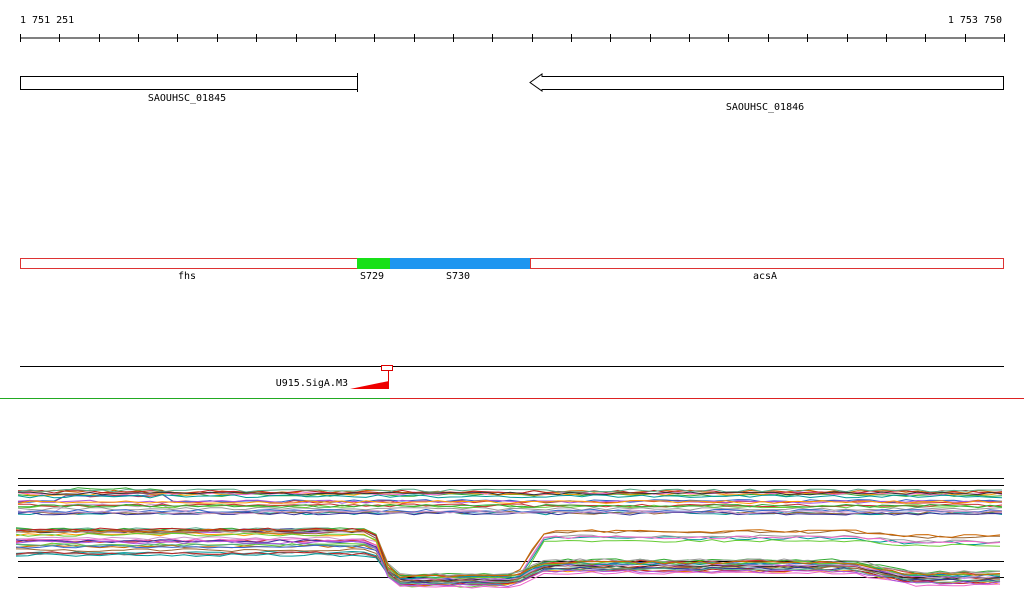  What do you see at coordinates (312, 383) in the screenshot?
I see `feature-label: U915.SigA.M3` at bounding box center [312, 383].